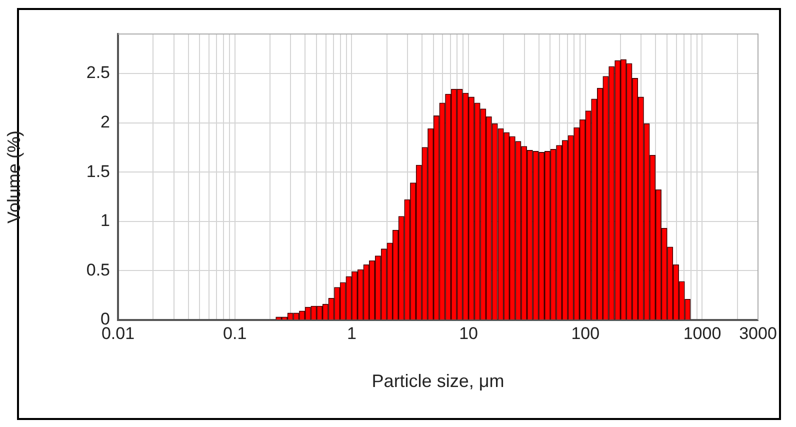 This screenshot has height=427, width=796. What do you see at coordinates (105, 220) in the screenshot?
I see `y-tick-label: 1` at bounding box center [105, 220].